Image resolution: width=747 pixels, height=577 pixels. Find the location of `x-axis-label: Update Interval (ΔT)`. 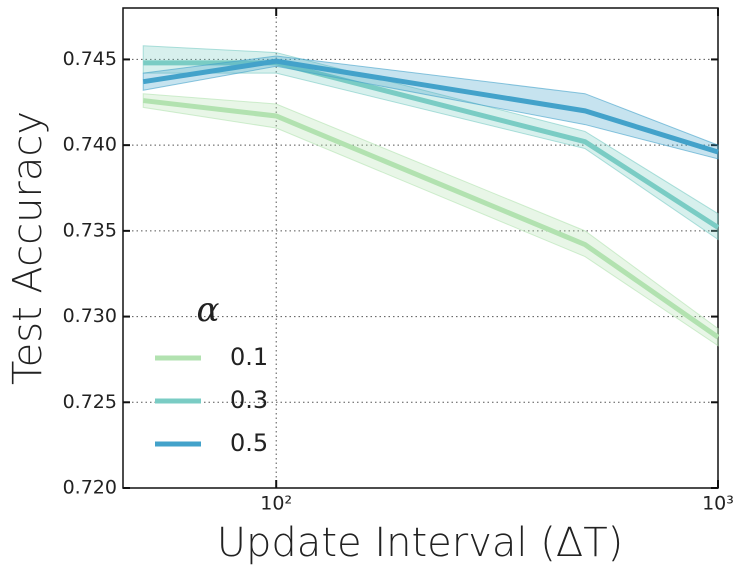

x-axis-label: Update Interval (ΔT) is located at coordinates (420, 543).